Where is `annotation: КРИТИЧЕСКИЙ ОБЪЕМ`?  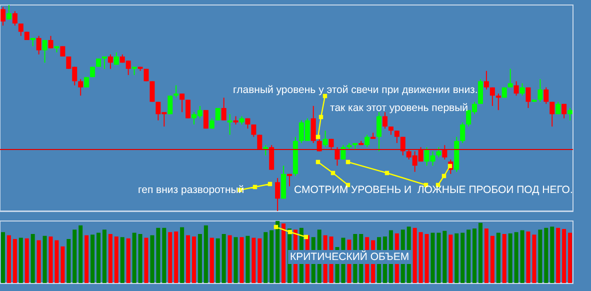 annotation: КРИТИЧЕСКИЙ ОБЪЕМ is located at coordinates (350, 257).